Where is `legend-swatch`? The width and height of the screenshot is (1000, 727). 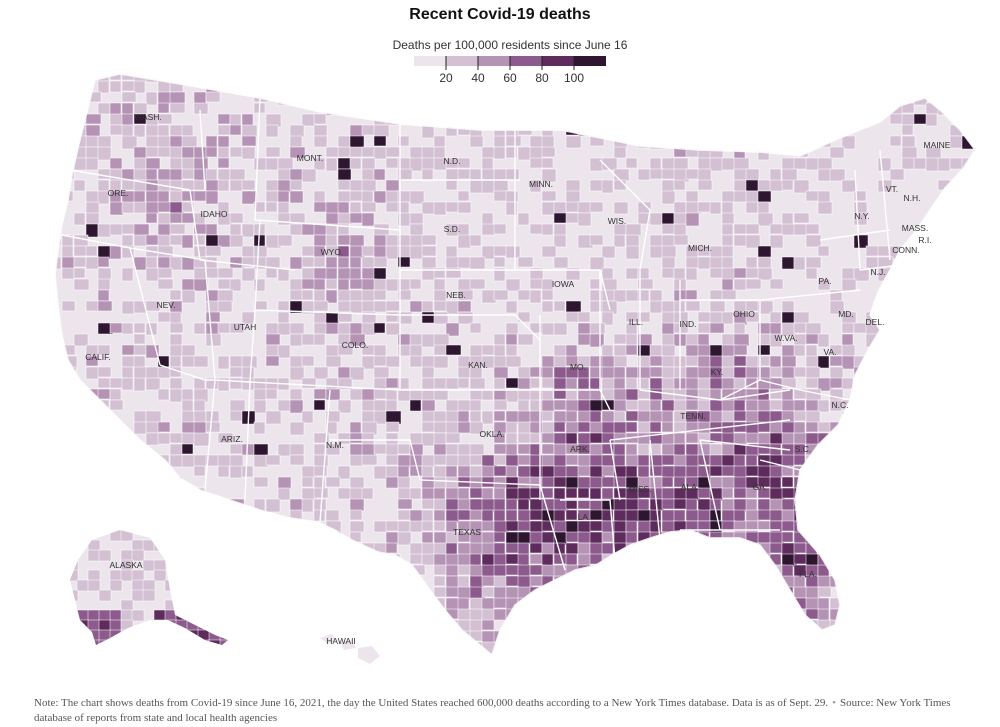
legend-swatch is located at coordinates (590, 61).